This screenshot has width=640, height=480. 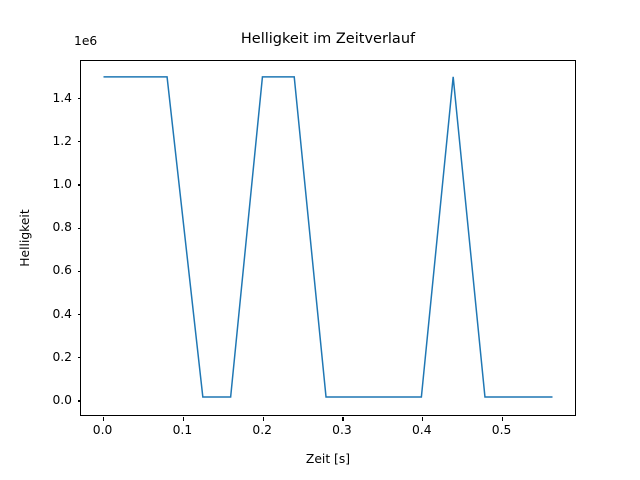 I want to click on y-tick-label: 0.6, so click(x=62, y=270).